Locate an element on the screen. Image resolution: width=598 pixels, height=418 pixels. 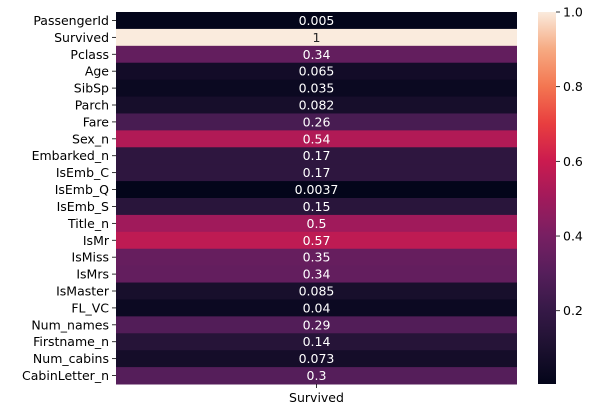
colorbar-tick-label: 0.6 is located at coordinates (573, 161).